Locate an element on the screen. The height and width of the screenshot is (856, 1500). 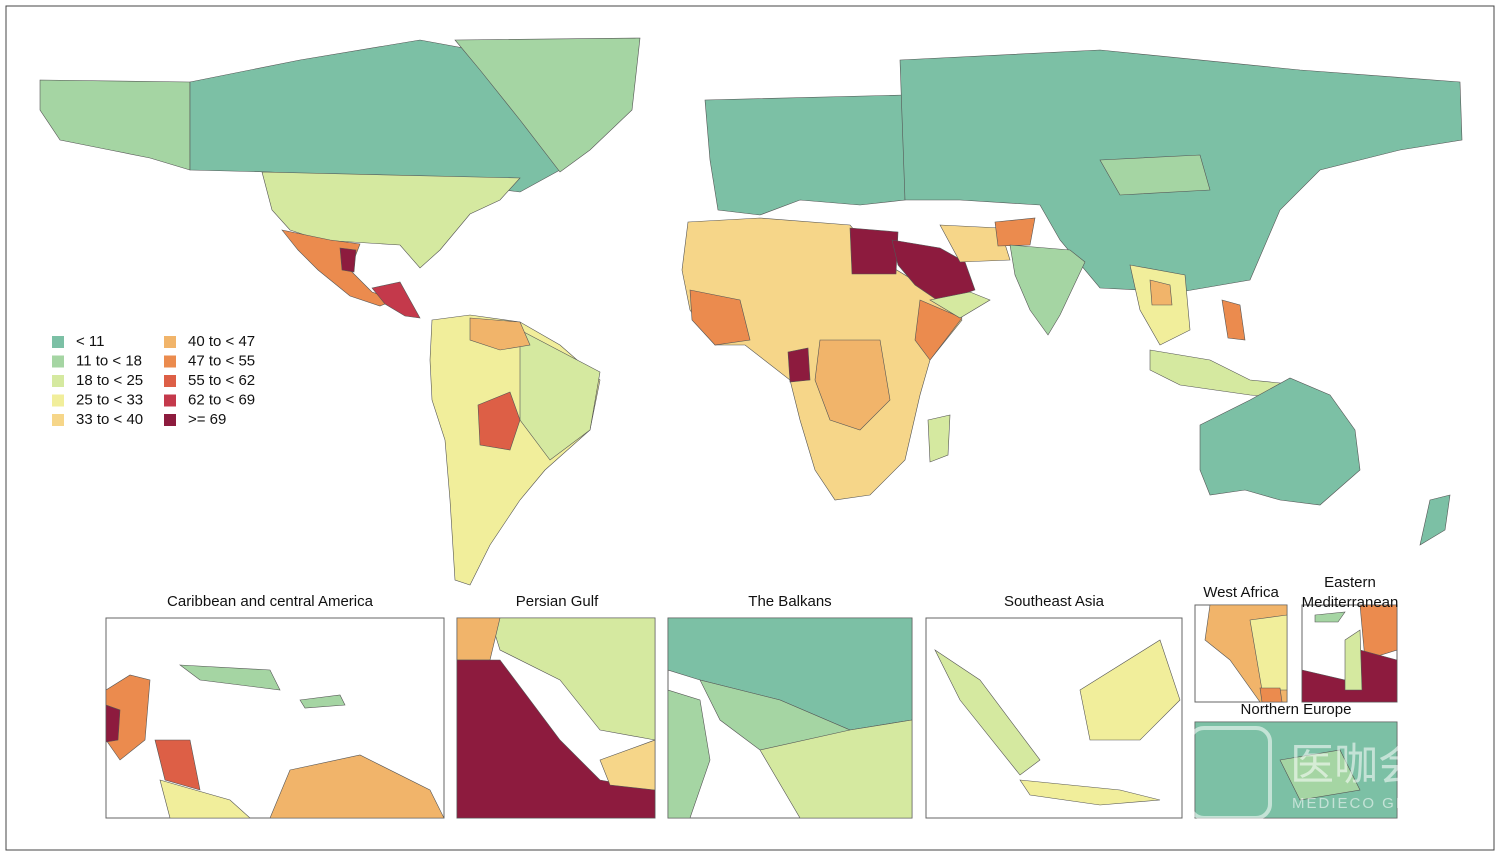
inset-title: West Africa is located at coordinates (1241, 592).